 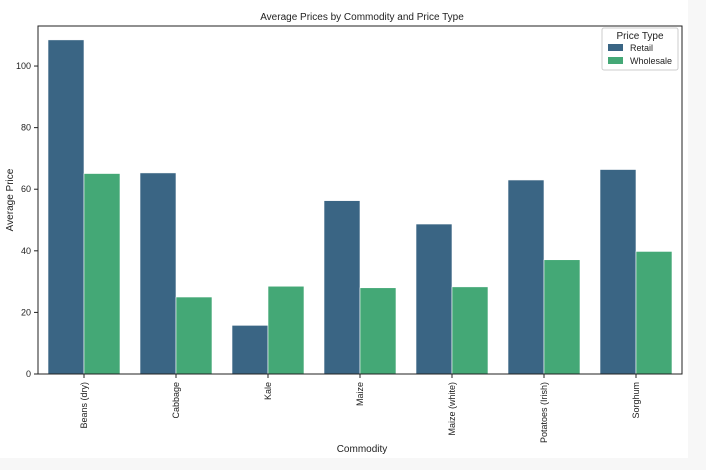 What do you see at coordinates (26, 128) in the screenshot?
I see `y-tick-label: 80` at bounding box center [26, 128].